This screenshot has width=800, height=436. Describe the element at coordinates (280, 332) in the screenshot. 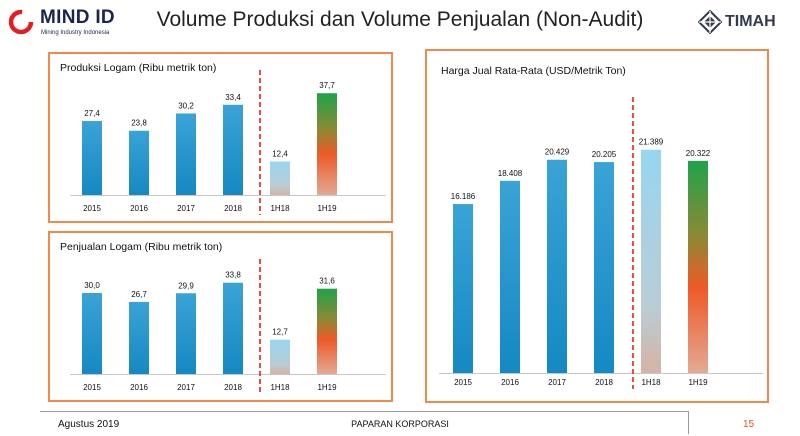

I see `data-label-1H18: 12,7` at that location.